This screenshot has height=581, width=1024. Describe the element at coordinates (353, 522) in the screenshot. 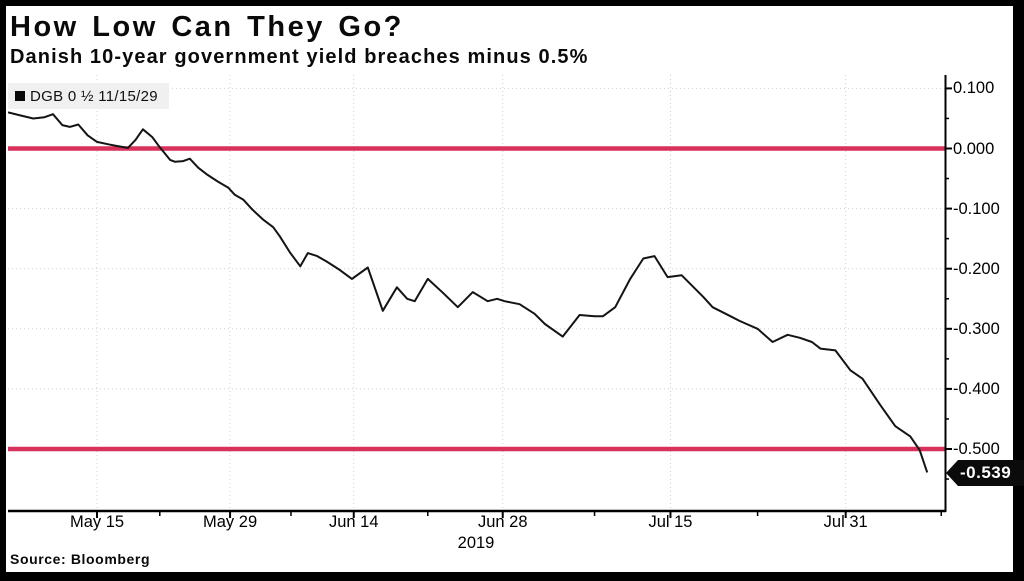

I see `x-tick-label: Jun 14` at that location.